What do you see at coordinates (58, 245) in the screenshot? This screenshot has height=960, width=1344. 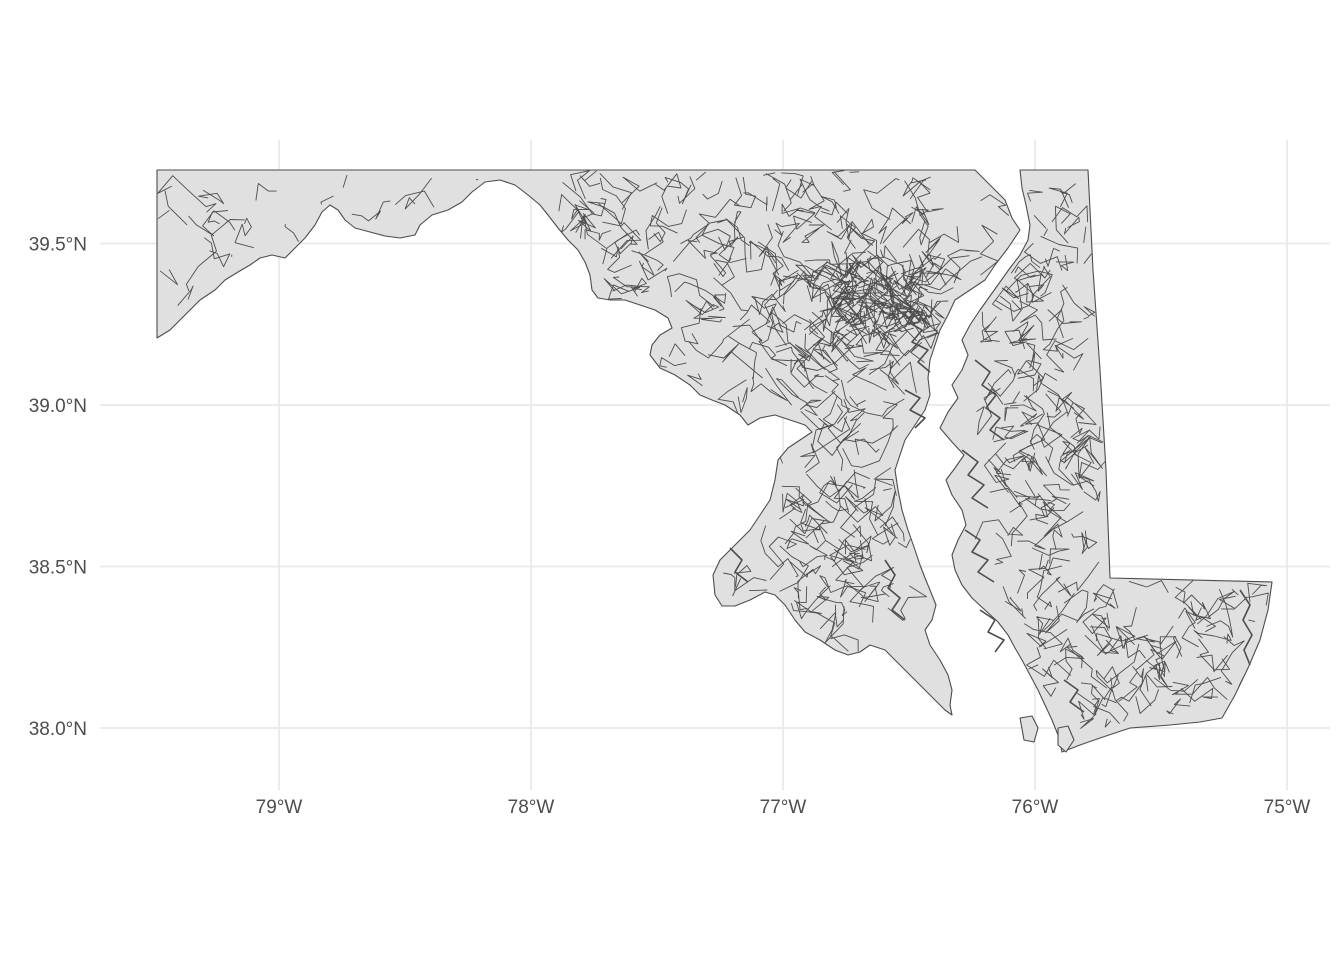 I see `y-tick-label: 39.5°N` at bounding box center [58, 245].